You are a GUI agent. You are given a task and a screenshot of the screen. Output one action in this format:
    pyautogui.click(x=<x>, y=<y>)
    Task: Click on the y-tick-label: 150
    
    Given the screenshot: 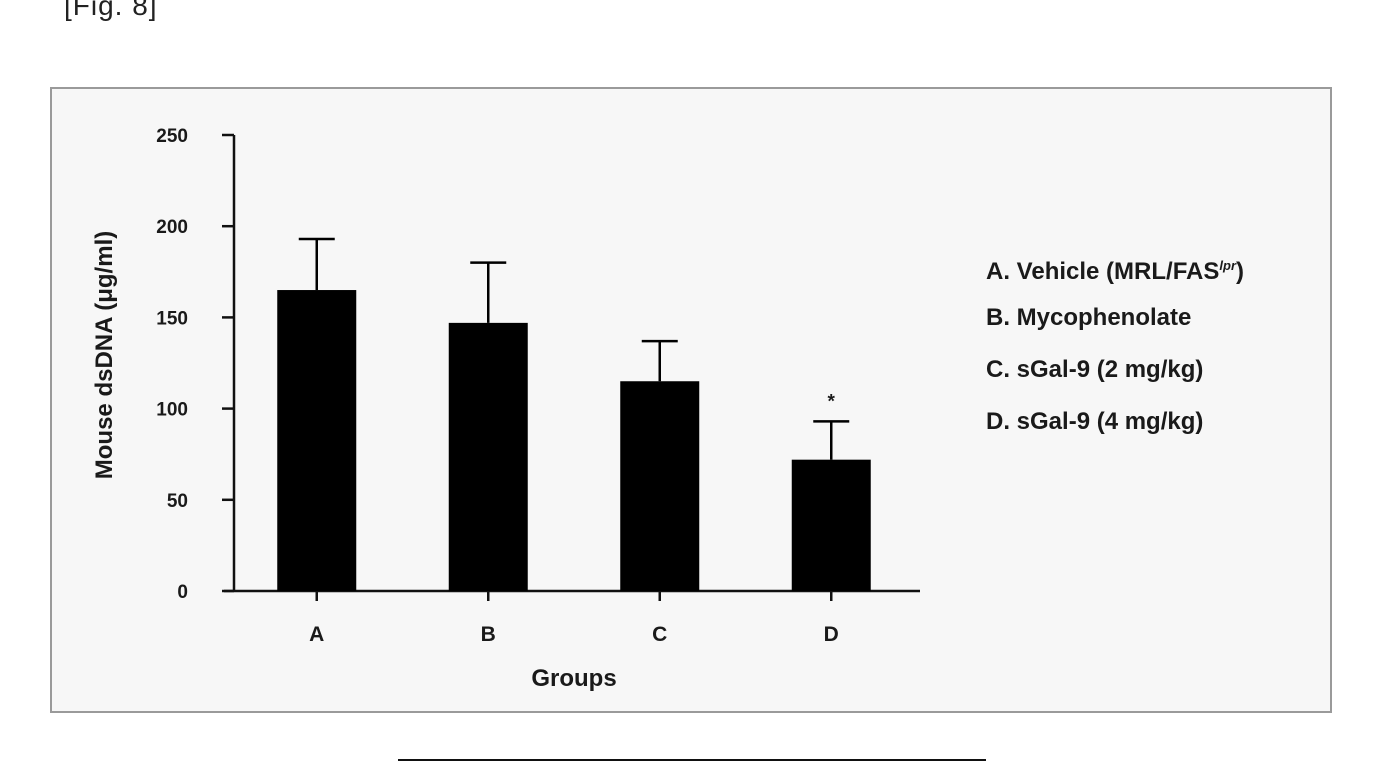 What is the action you would take?
    pyautogui.click(x=172, y=318)
    